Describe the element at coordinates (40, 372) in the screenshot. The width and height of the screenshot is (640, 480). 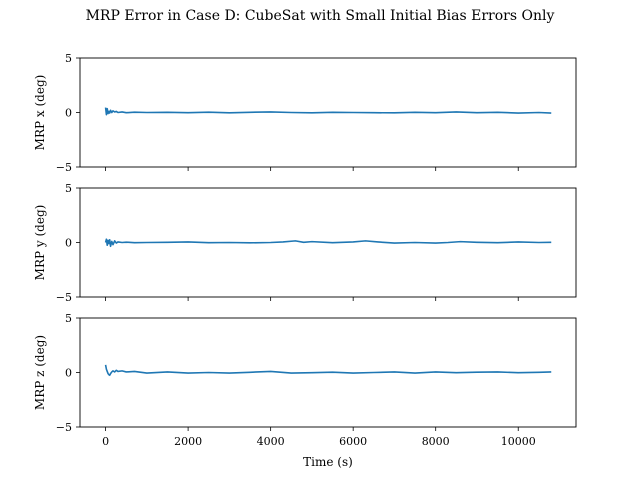
I see `y-axis-label: MRP z (deg)` at that location.